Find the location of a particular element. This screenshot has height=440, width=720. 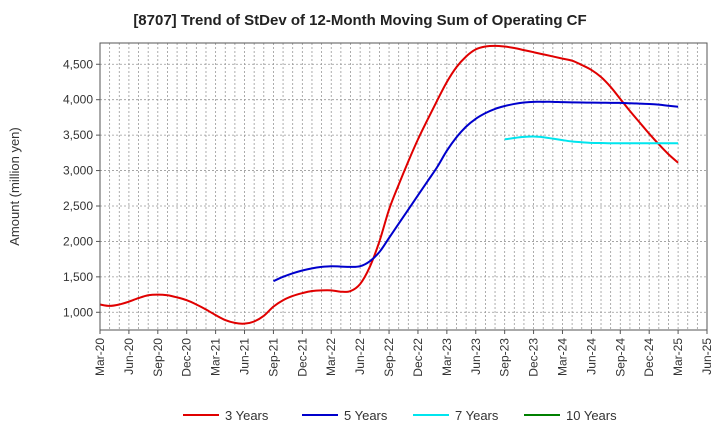

x-tick-label: Dec-21 is located at coordinates (302, 357).